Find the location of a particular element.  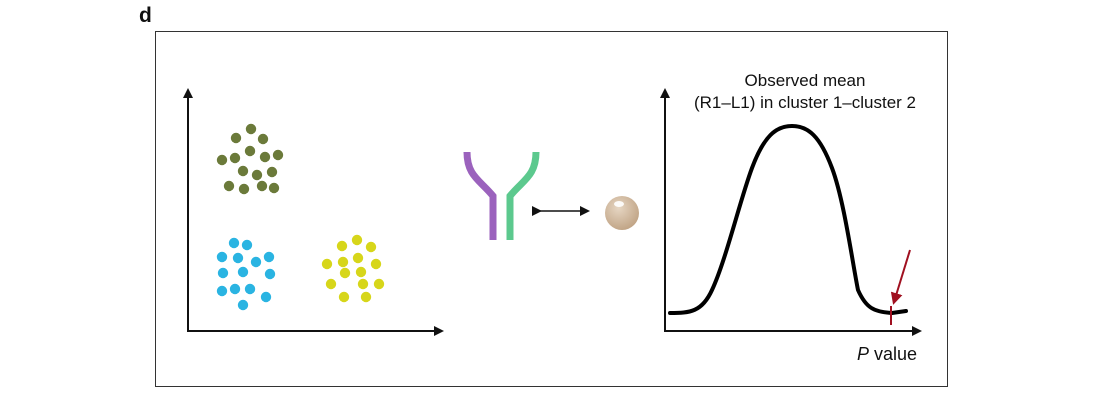

null-distribution-curve is located at coordinates (788, 219).